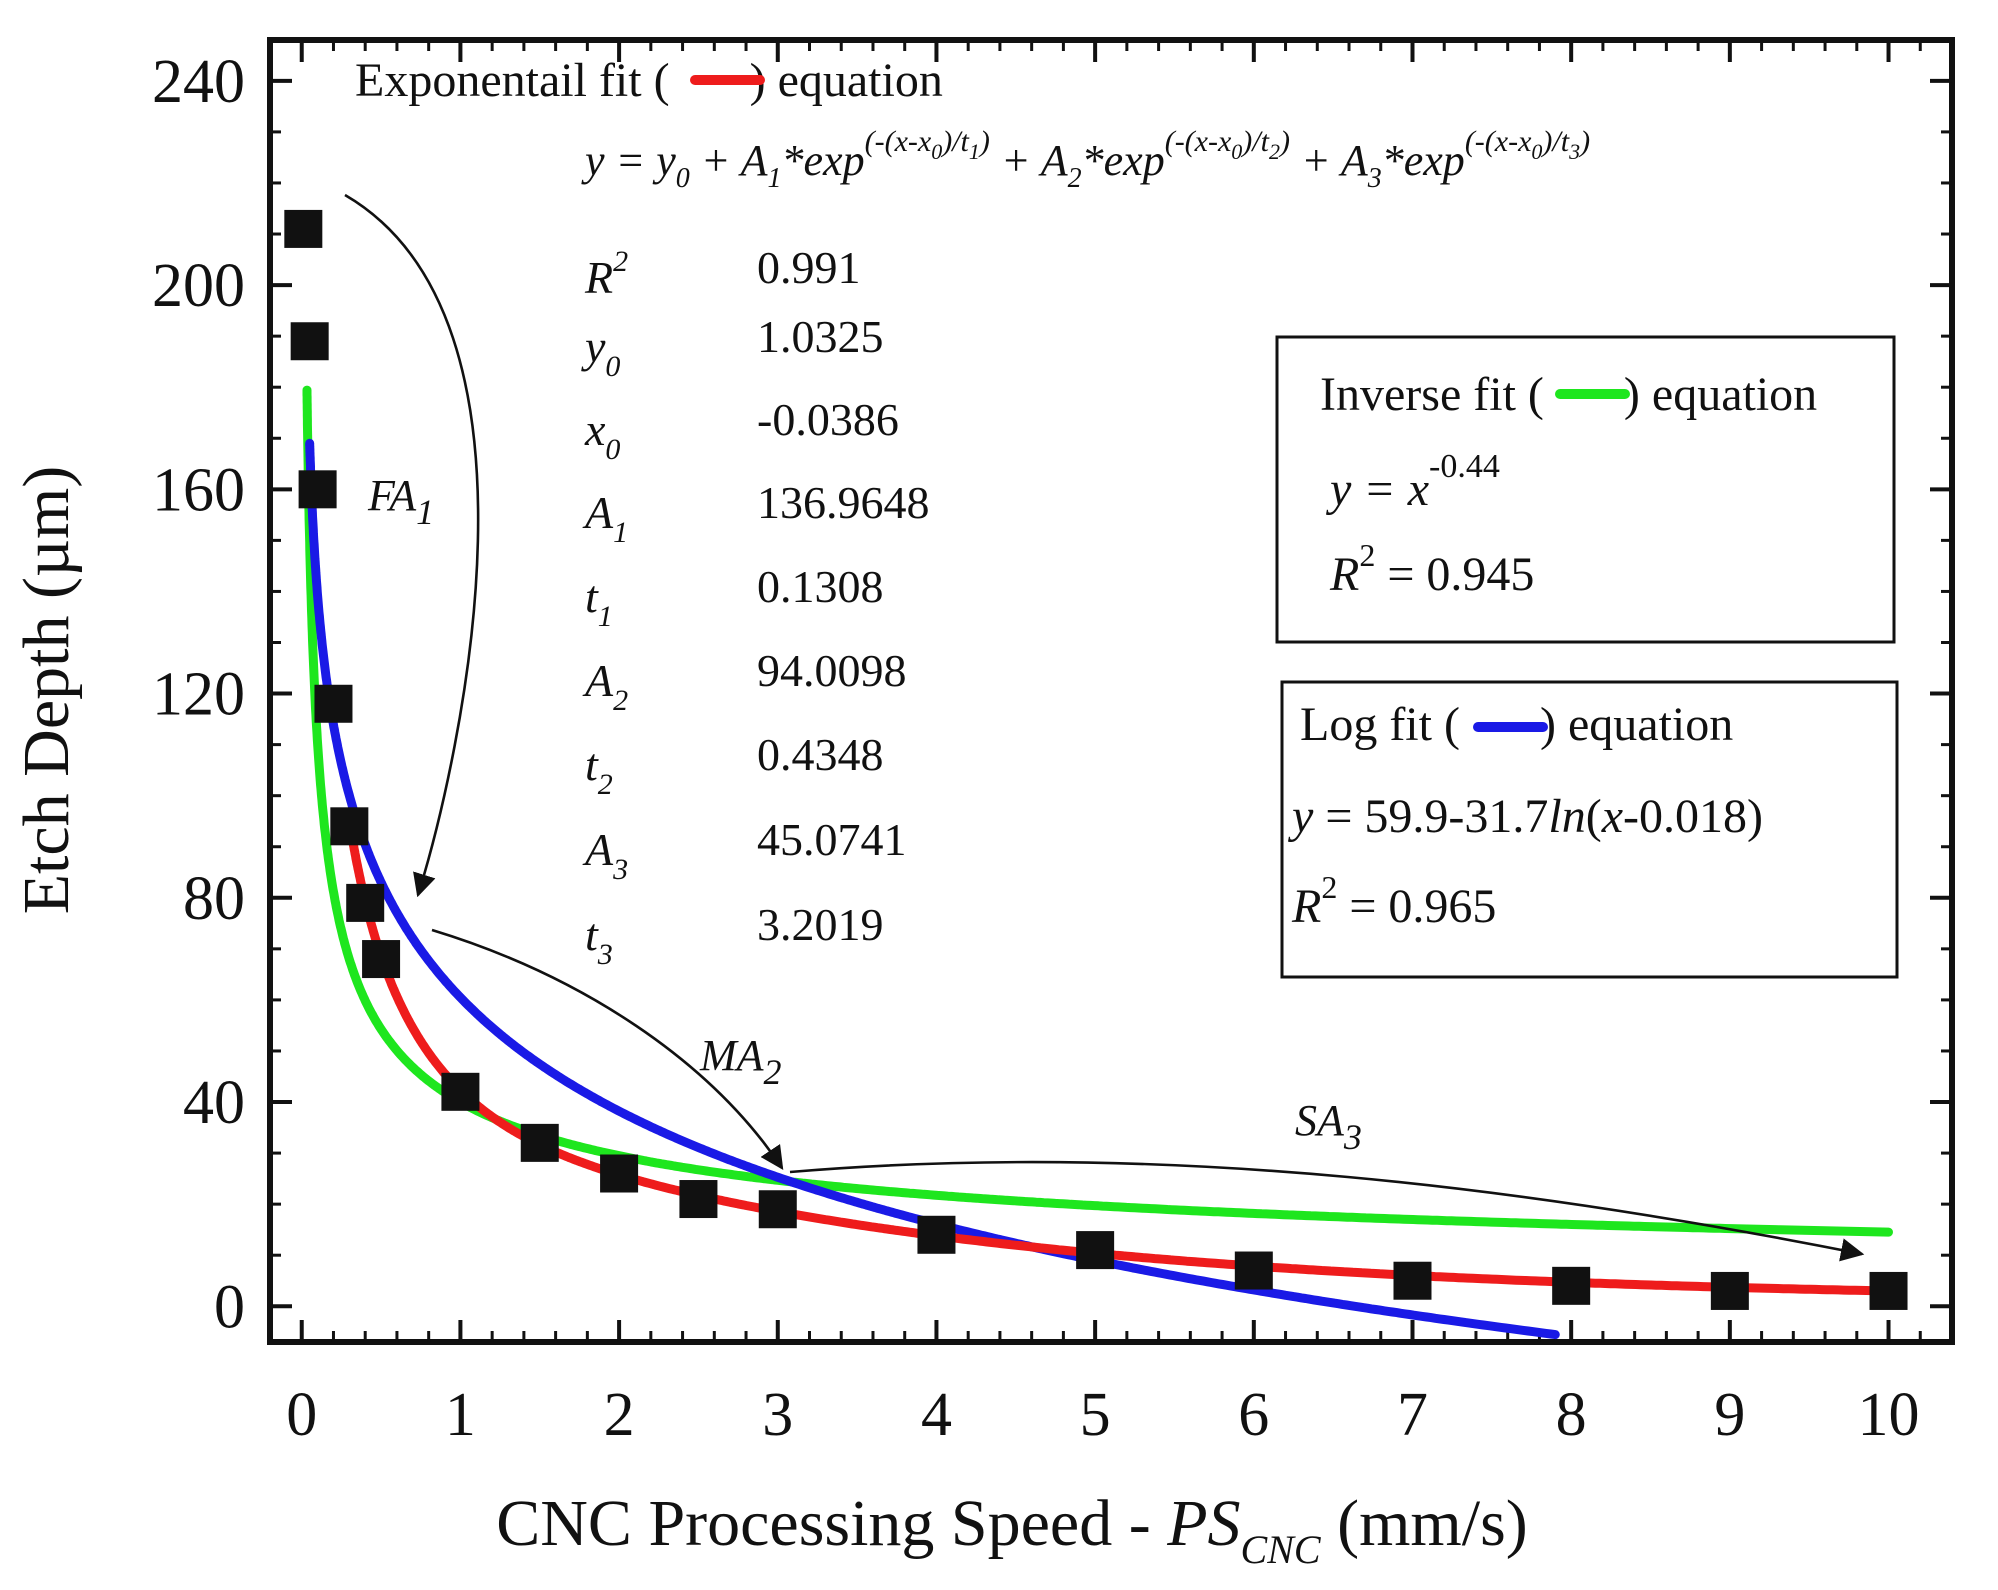 The image size is (1998, 1590). I want to click on x-tick-label: 9, so click(1729, 1415).